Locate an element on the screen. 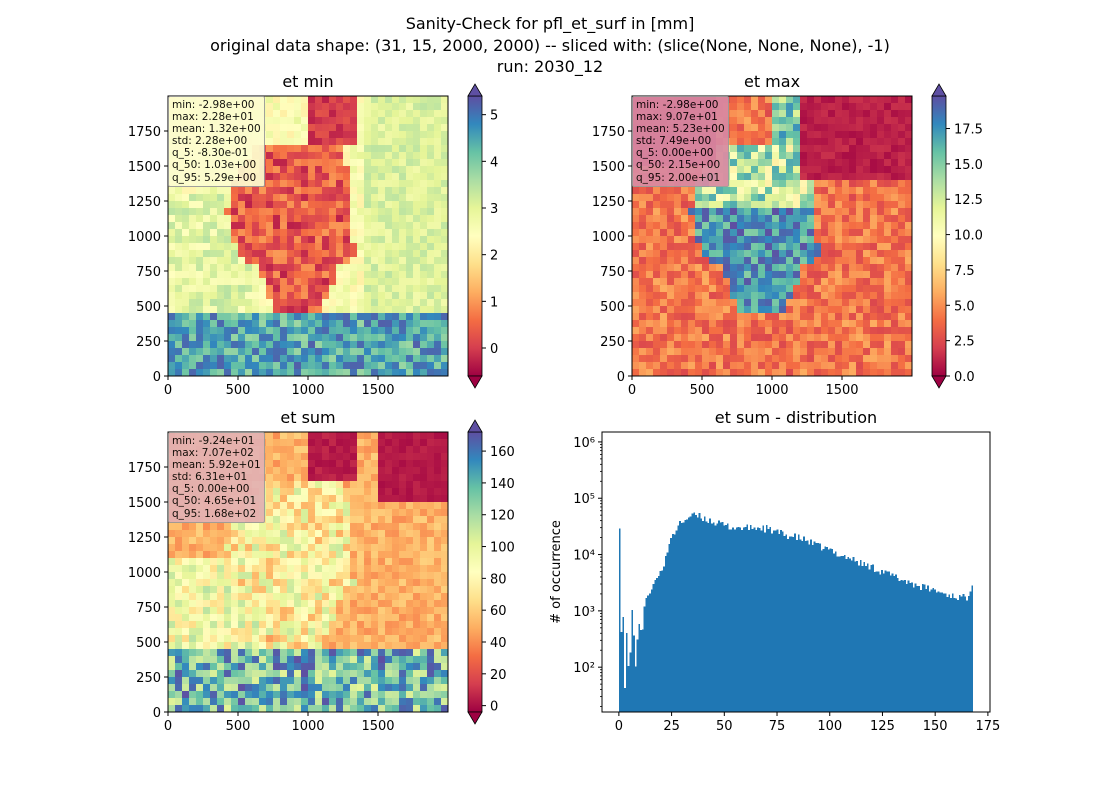  histogram-frame is located at coordinates (796, 572).